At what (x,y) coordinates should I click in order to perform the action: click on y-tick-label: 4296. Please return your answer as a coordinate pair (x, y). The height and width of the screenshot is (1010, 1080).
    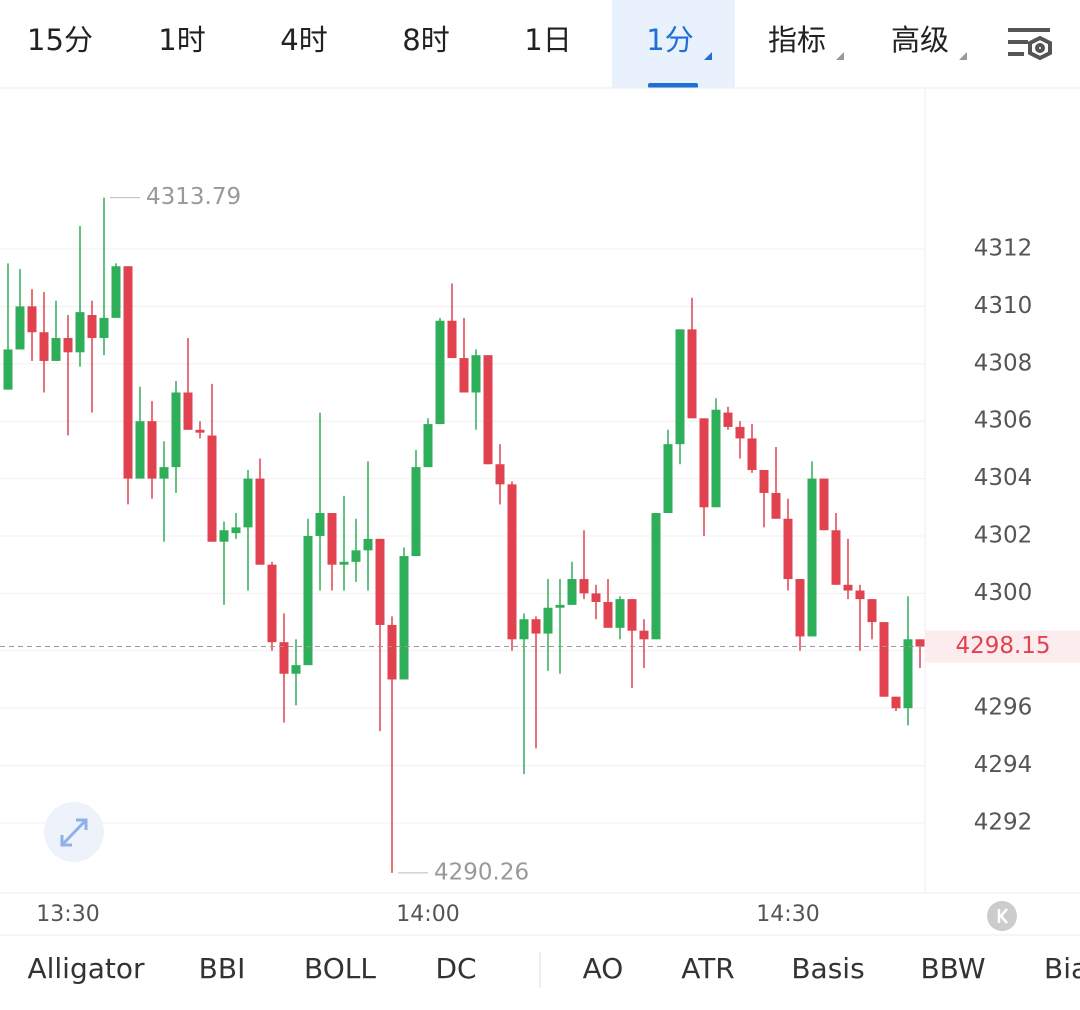
    Looking at the image, I should click on (1003, 708).